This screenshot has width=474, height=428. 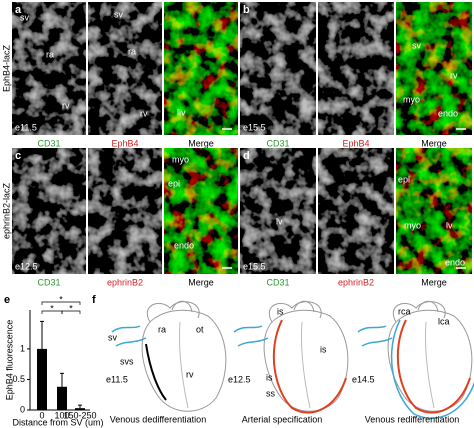 What do you see at coordinates (18, 10) in the screenshot?
I see `panel-letter: a` at bounding box center [18, 10].